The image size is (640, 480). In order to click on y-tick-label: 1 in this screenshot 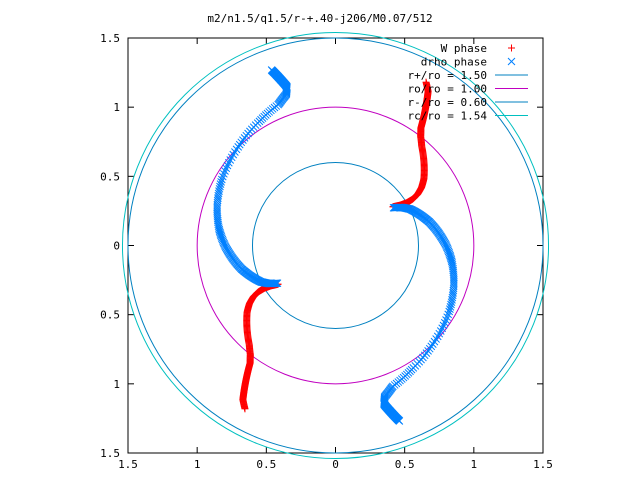, I will do `click(116, 107)`.